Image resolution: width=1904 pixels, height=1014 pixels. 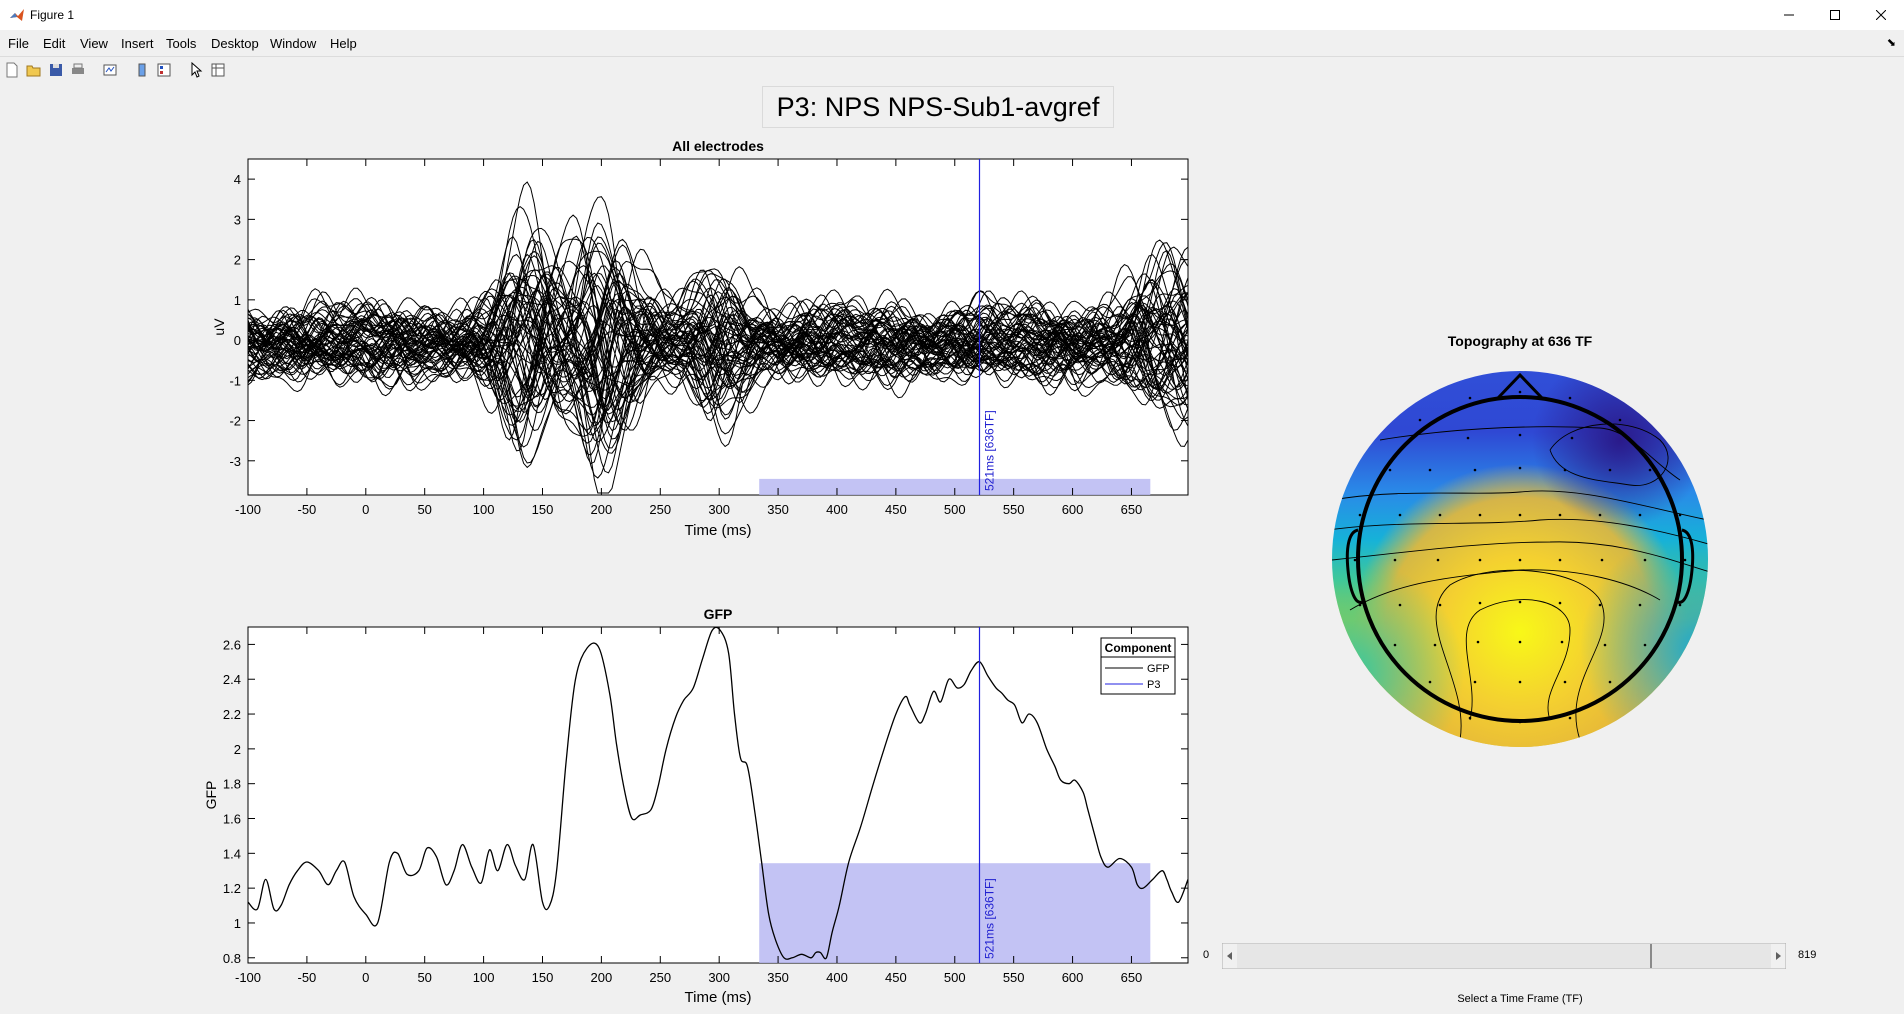 I want to click on slider-right-arrow, so click(x=1778, y=956).